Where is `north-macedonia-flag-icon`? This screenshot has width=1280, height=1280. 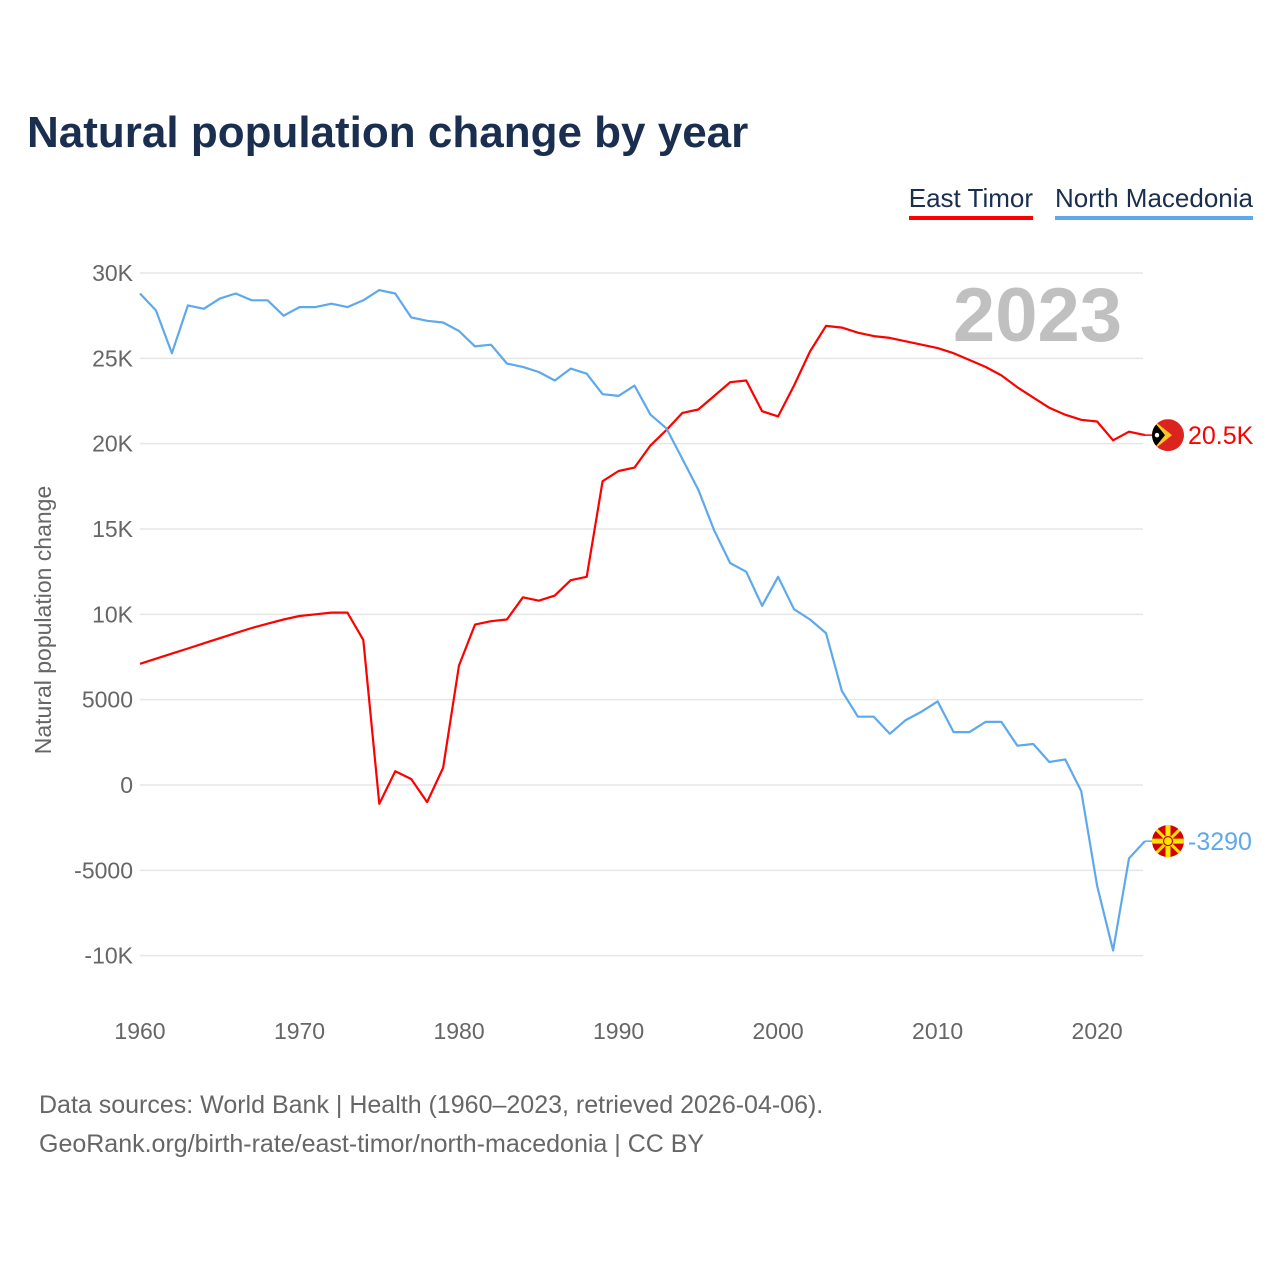 north-macedonia-flag-icon is located at coordinates (1168, 841).